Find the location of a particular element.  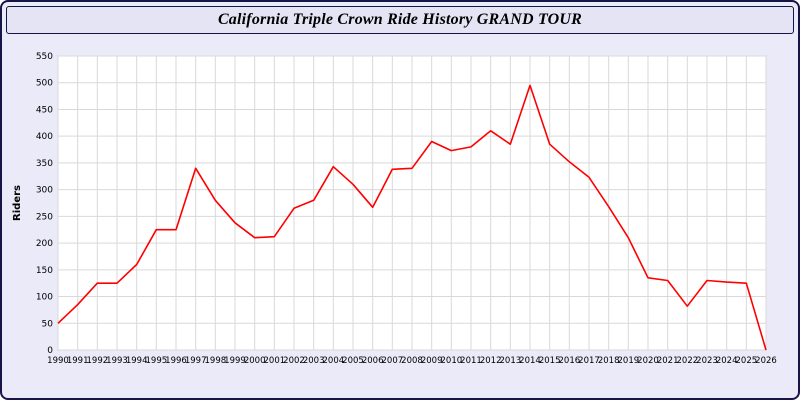

x-tick-label: 2024 is located at coordinates (727, 361).